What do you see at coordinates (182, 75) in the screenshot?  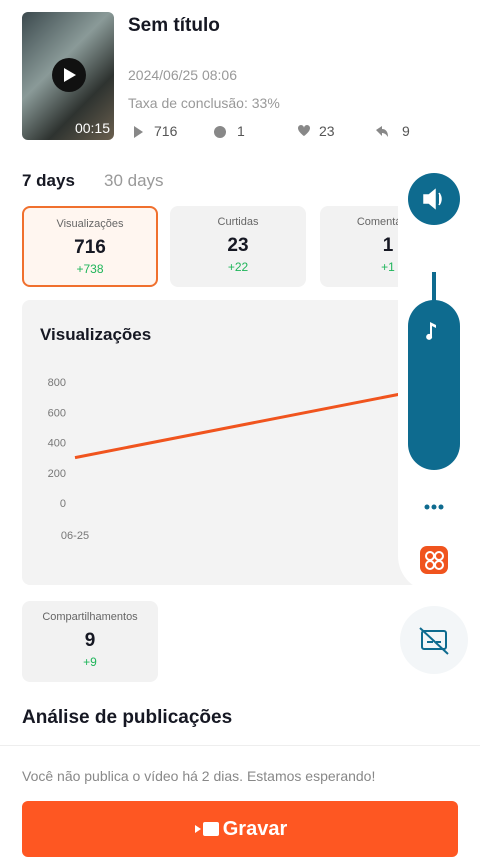 I see `video-date: 2024/06/25 08:06` at bounding box center [182, 75].